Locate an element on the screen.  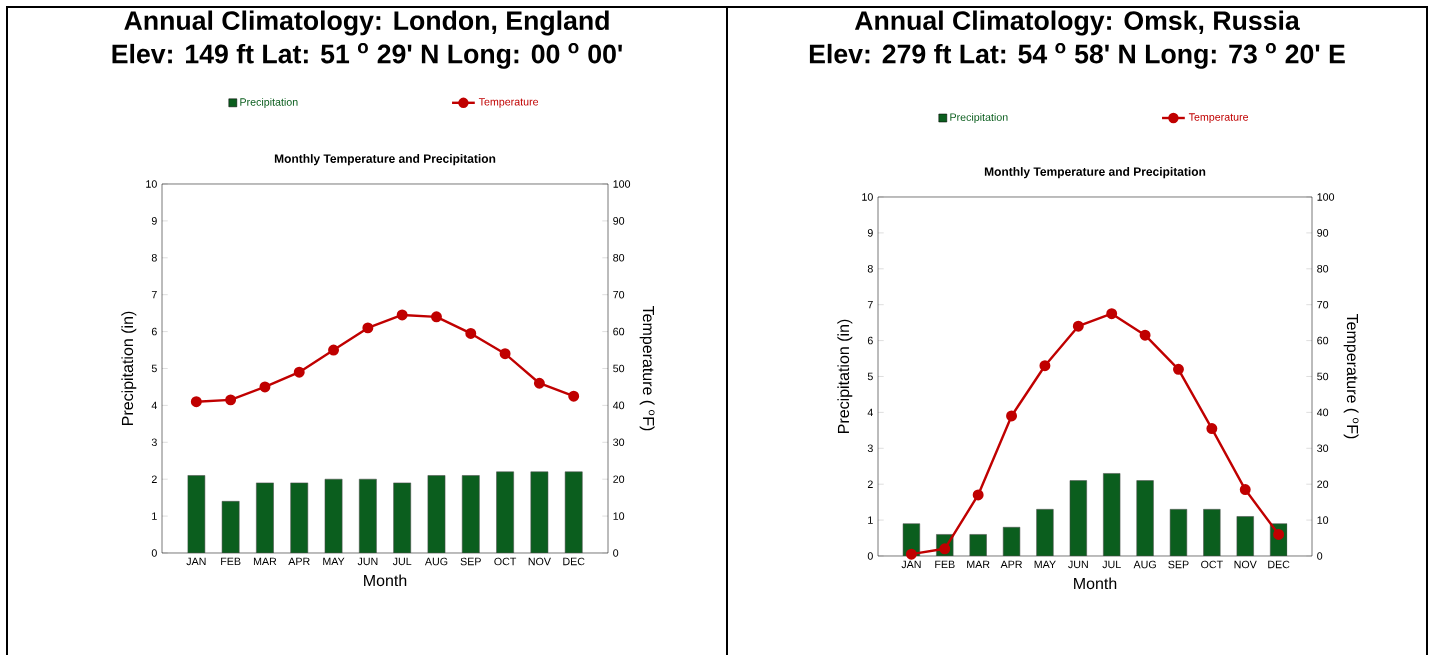
x-tick-label: JUN is located at coordinates (1078, 564).